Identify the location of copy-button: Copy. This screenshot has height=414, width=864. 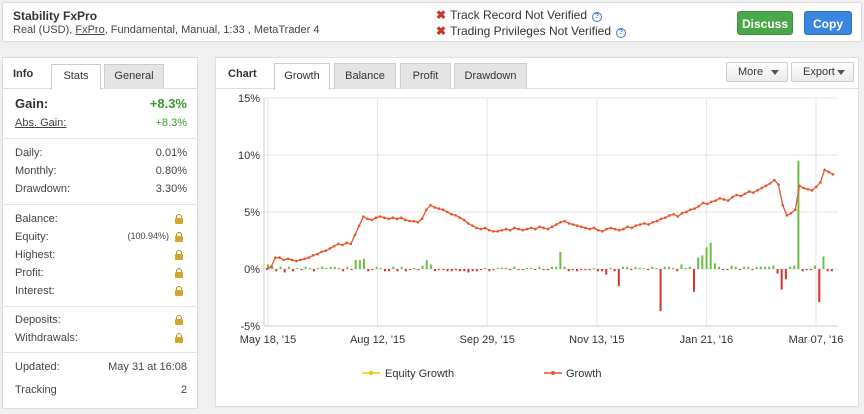
(828, 23).